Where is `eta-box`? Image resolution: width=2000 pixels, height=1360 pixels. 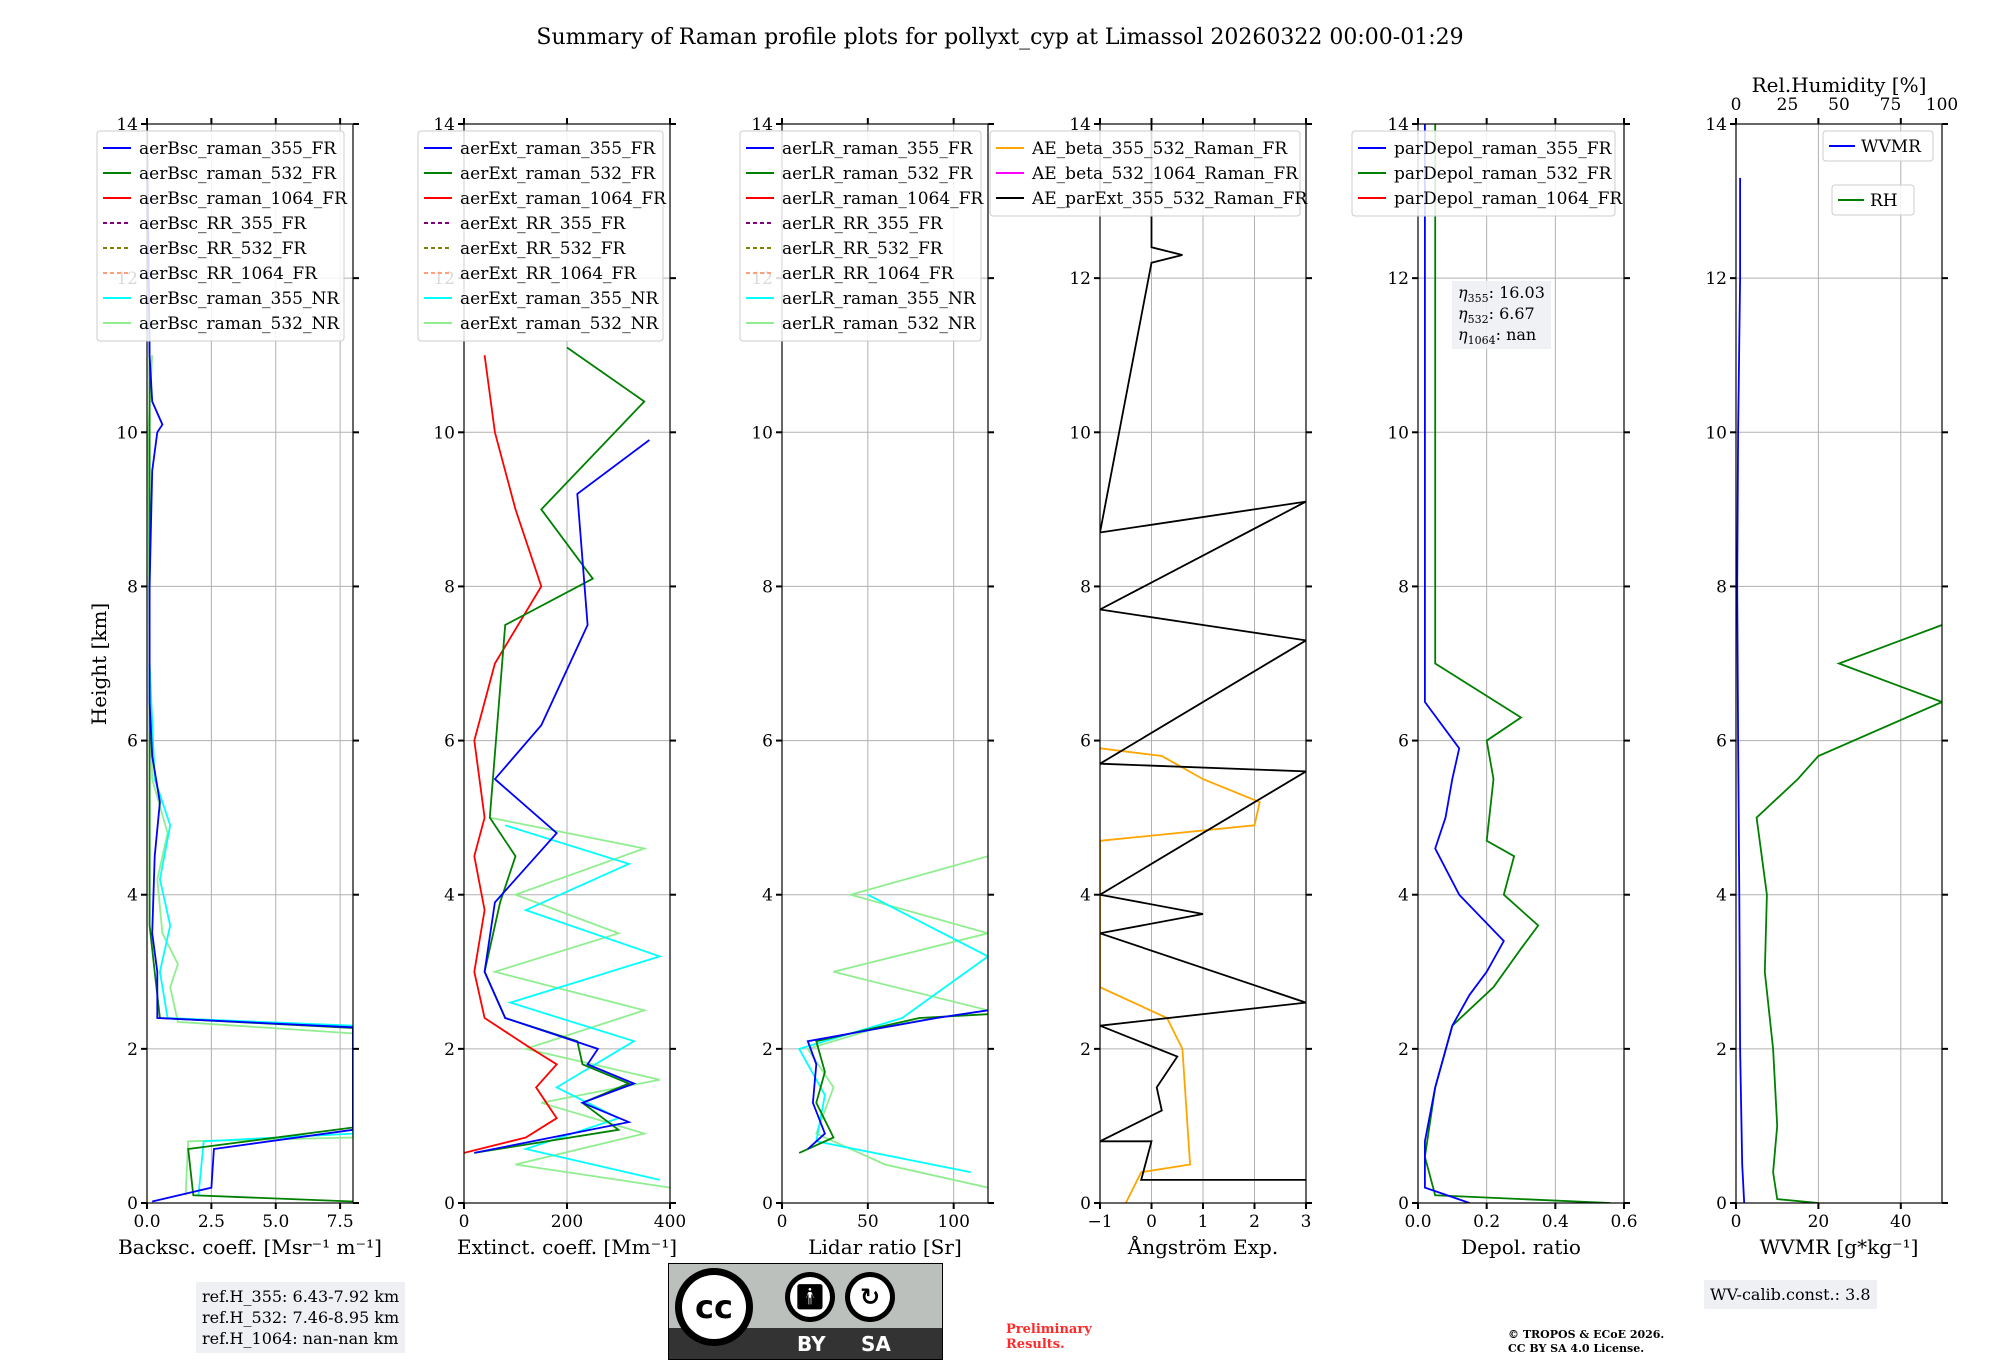
eta-box is located at coordinates (1501, 315).